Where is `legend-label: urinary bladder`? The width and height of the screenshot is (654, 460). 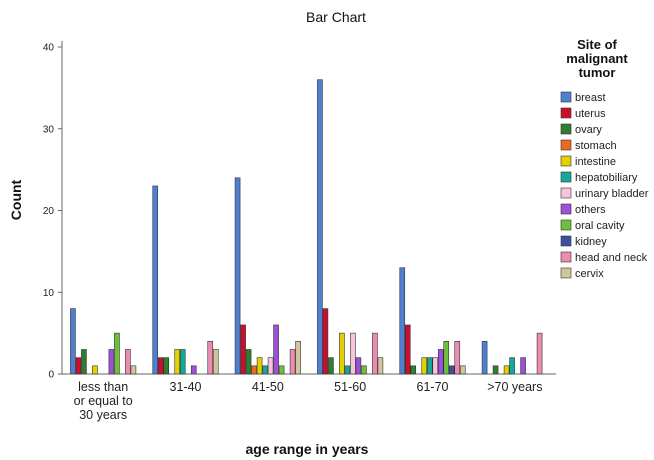
legend-label: urinary bladder is located at coordinates (612, 194).